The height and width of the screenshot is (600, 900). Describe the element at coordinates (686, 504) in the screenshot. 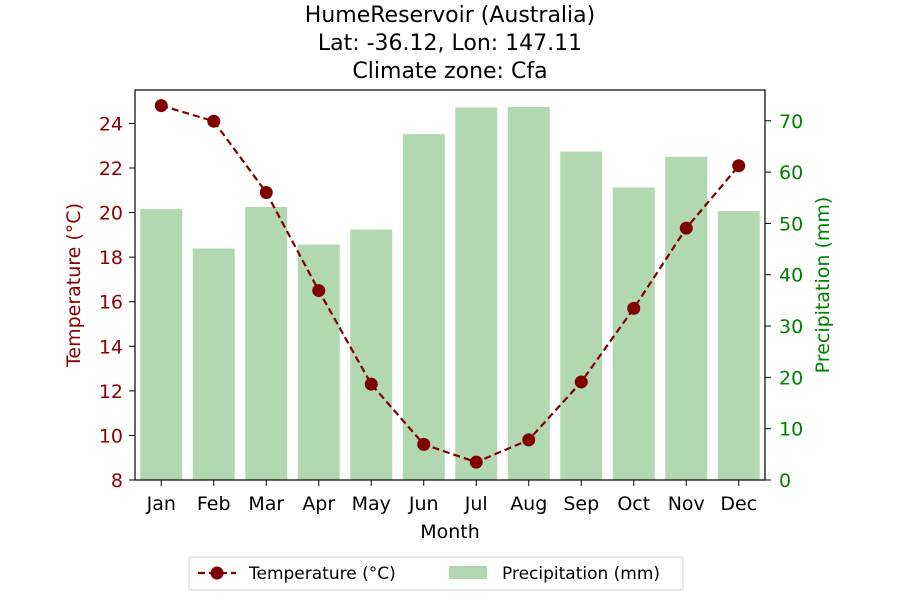

I see `x-tick-label: Nov` at that location.